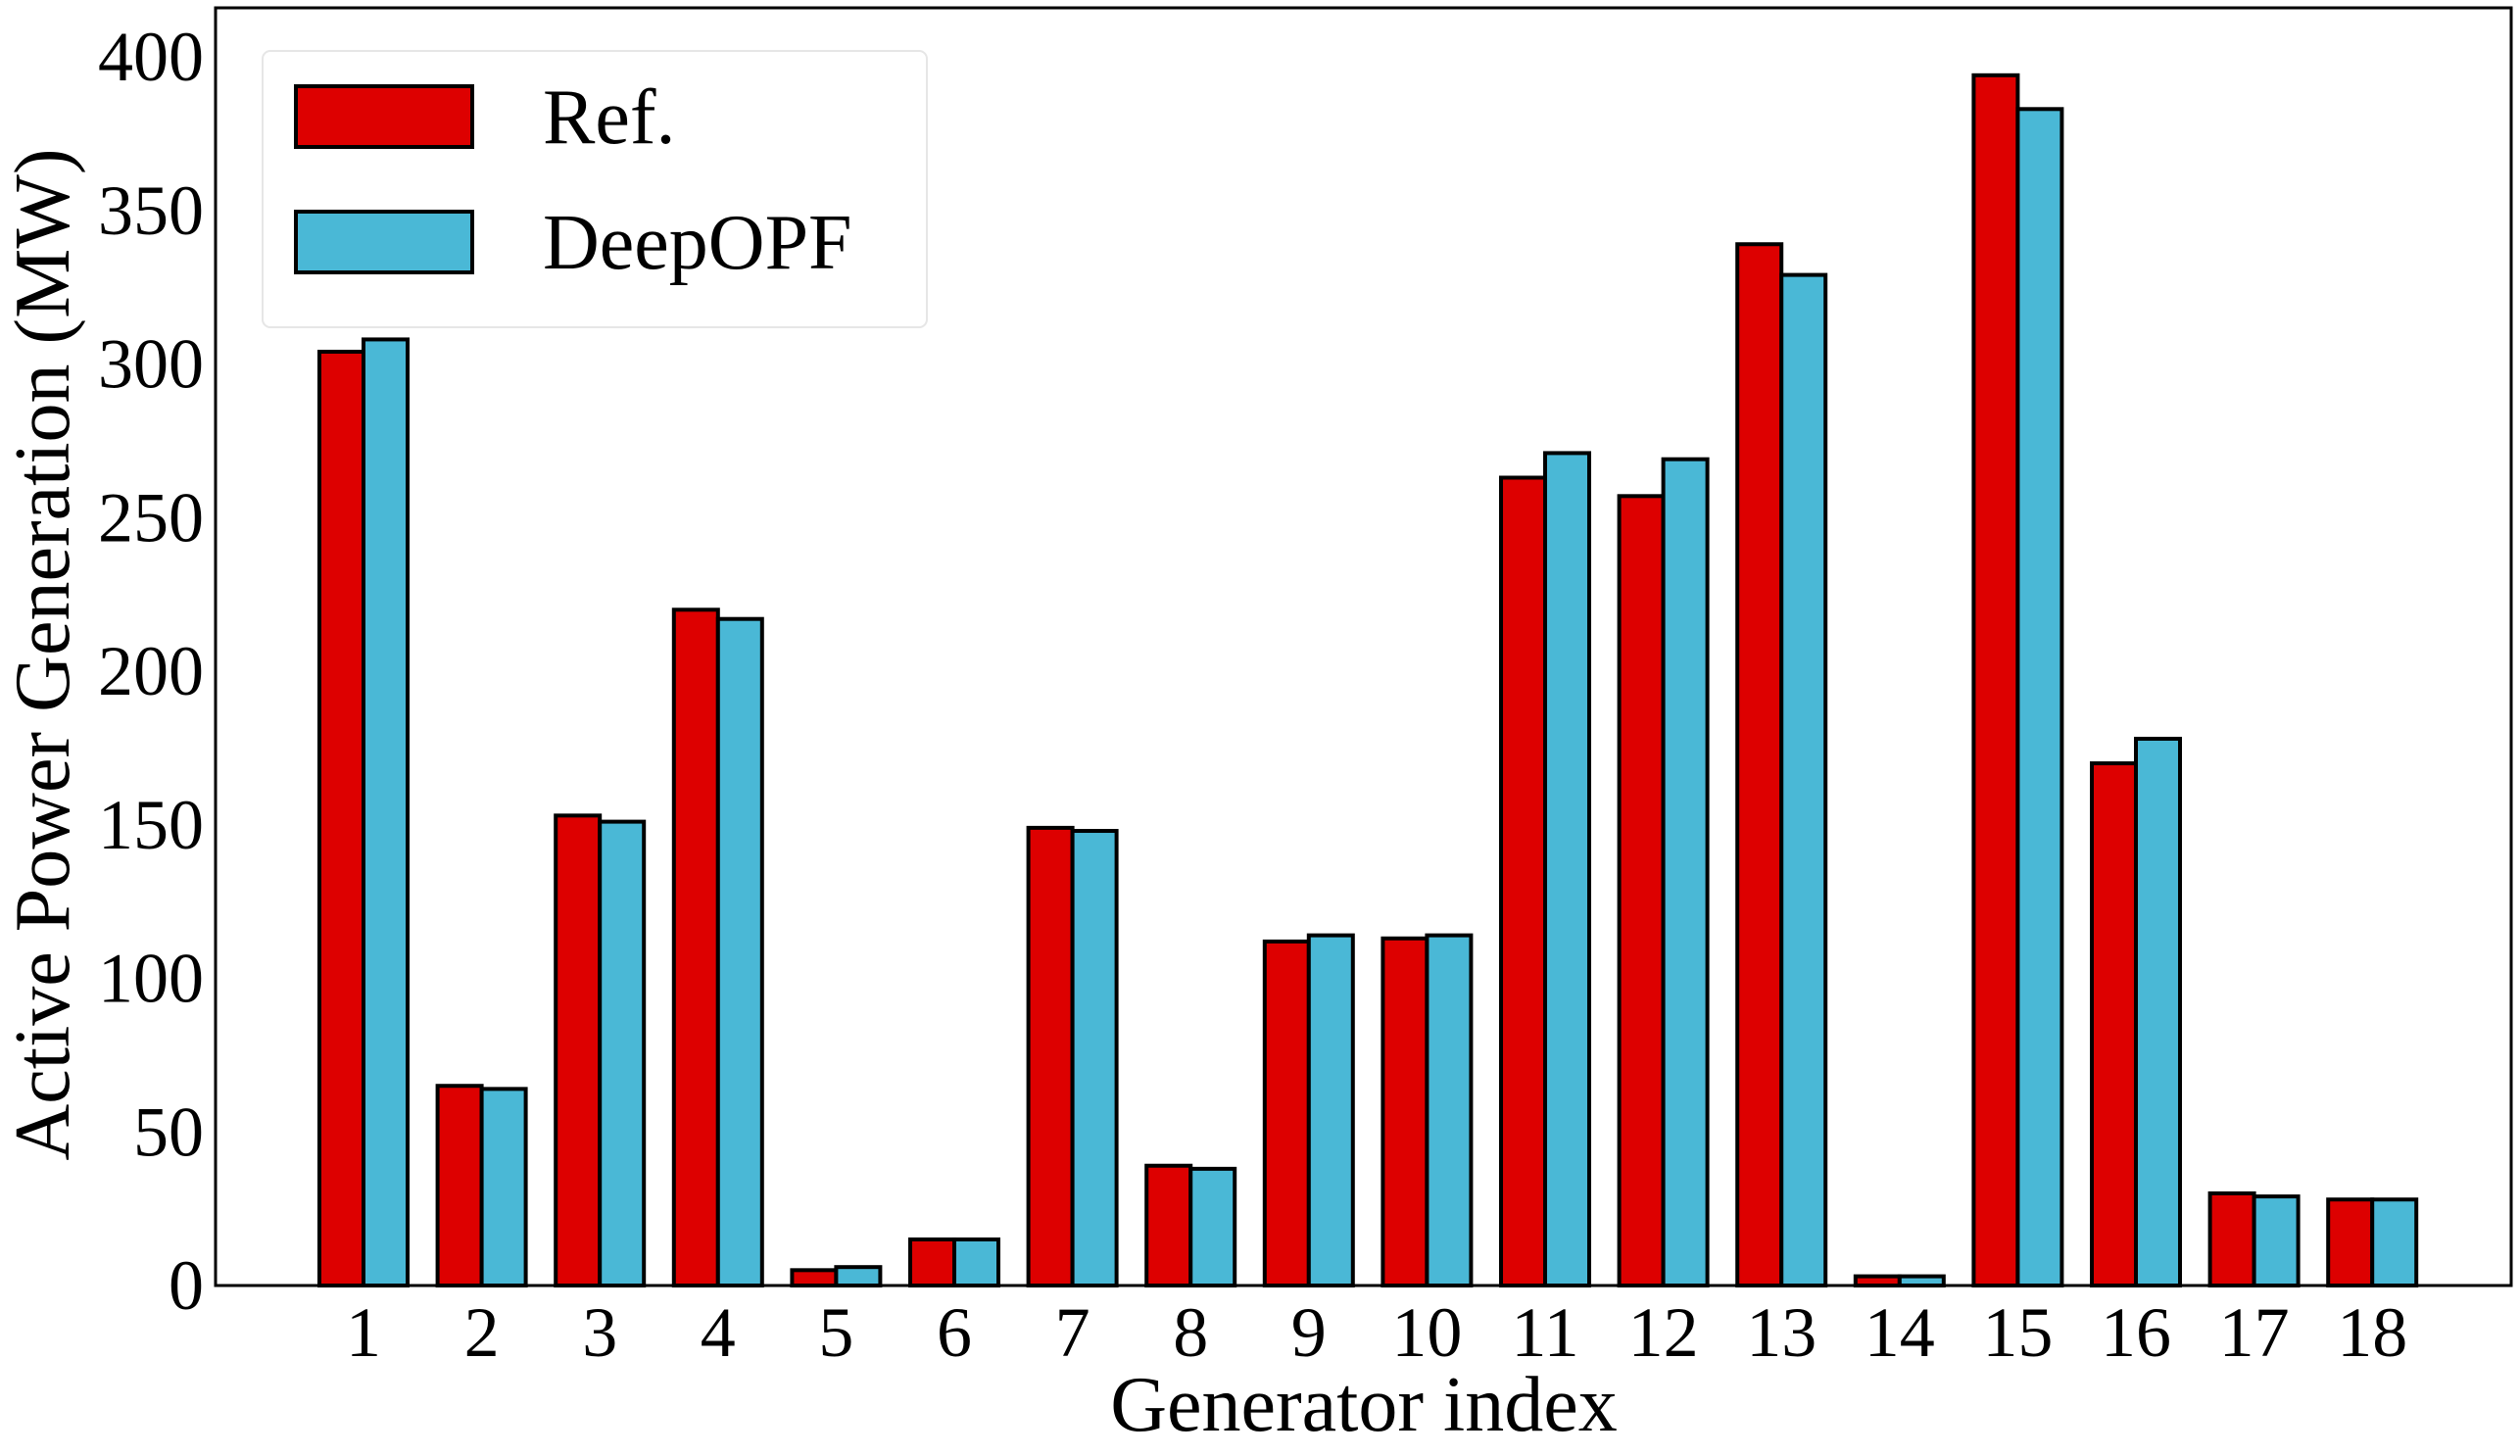 The image size is (2520, 1456). I want to click on legend-label-ref: Ref., so click(609, 117).